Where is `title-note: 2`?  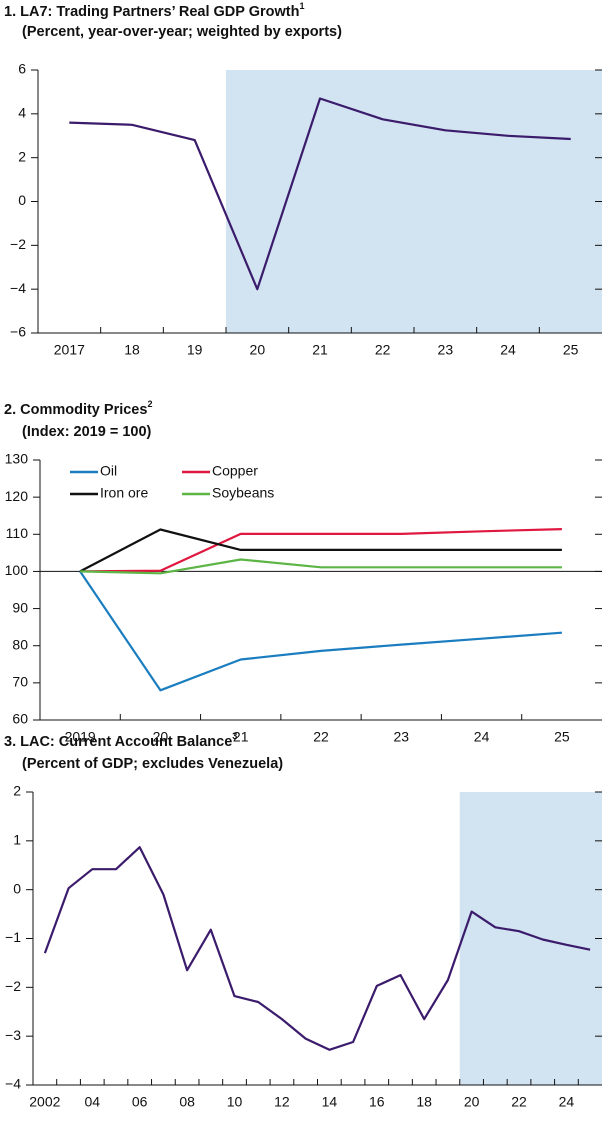
title-note: 2 is located at coordinates (149, 404).